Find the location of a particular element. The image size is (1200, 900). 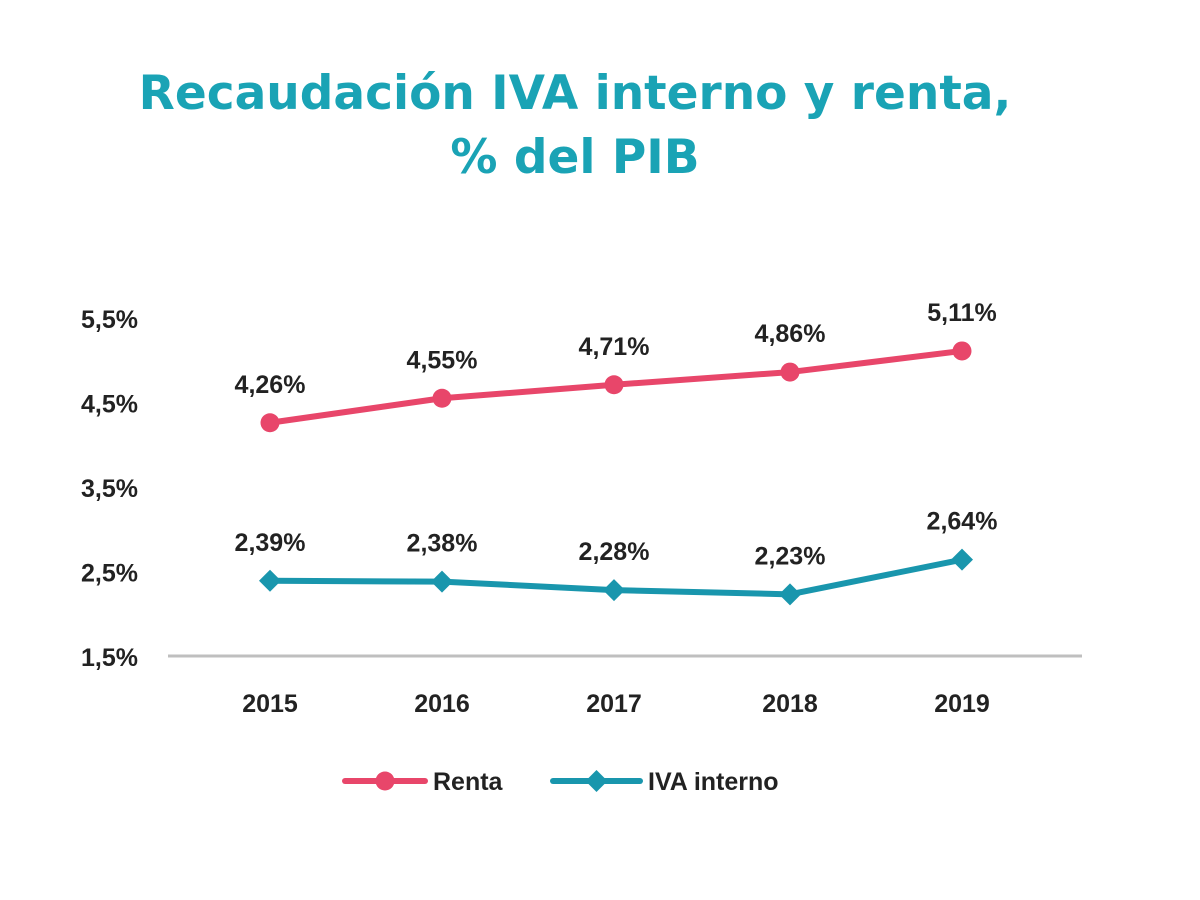

y-tick-label: 1,5% is located at coordinates (109, 658).